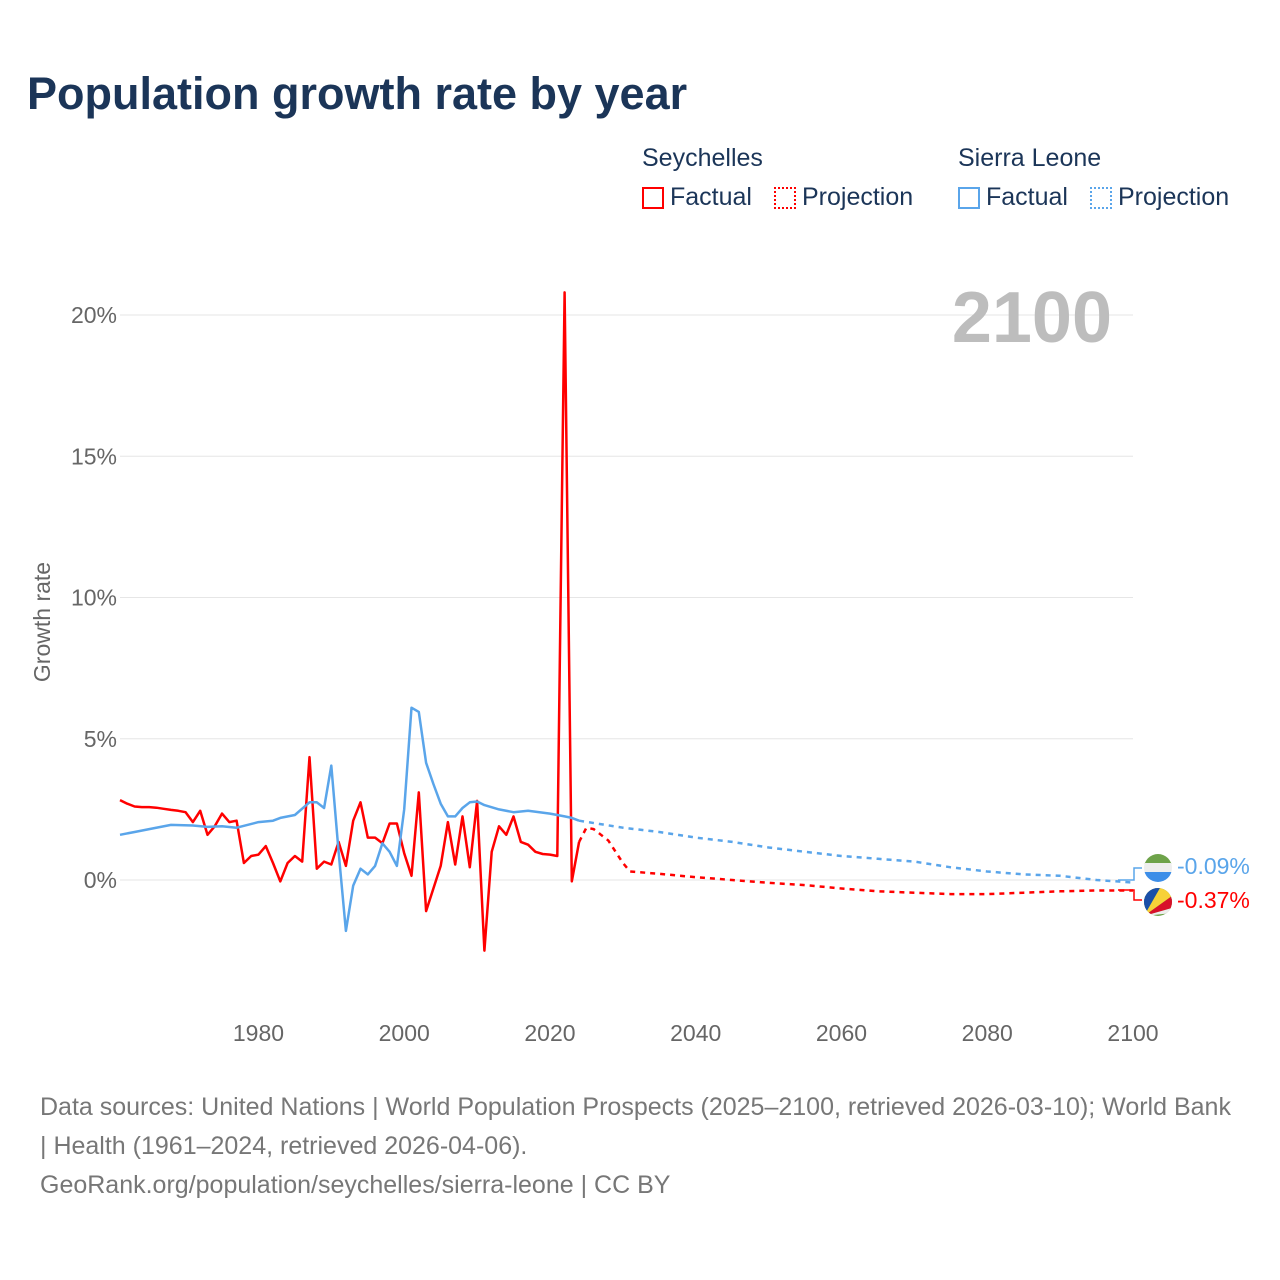 Image resolution: width=1280 pixels, height=1280 pixels. I want to click on x-tick-label: 2060, so click(841, 1033).